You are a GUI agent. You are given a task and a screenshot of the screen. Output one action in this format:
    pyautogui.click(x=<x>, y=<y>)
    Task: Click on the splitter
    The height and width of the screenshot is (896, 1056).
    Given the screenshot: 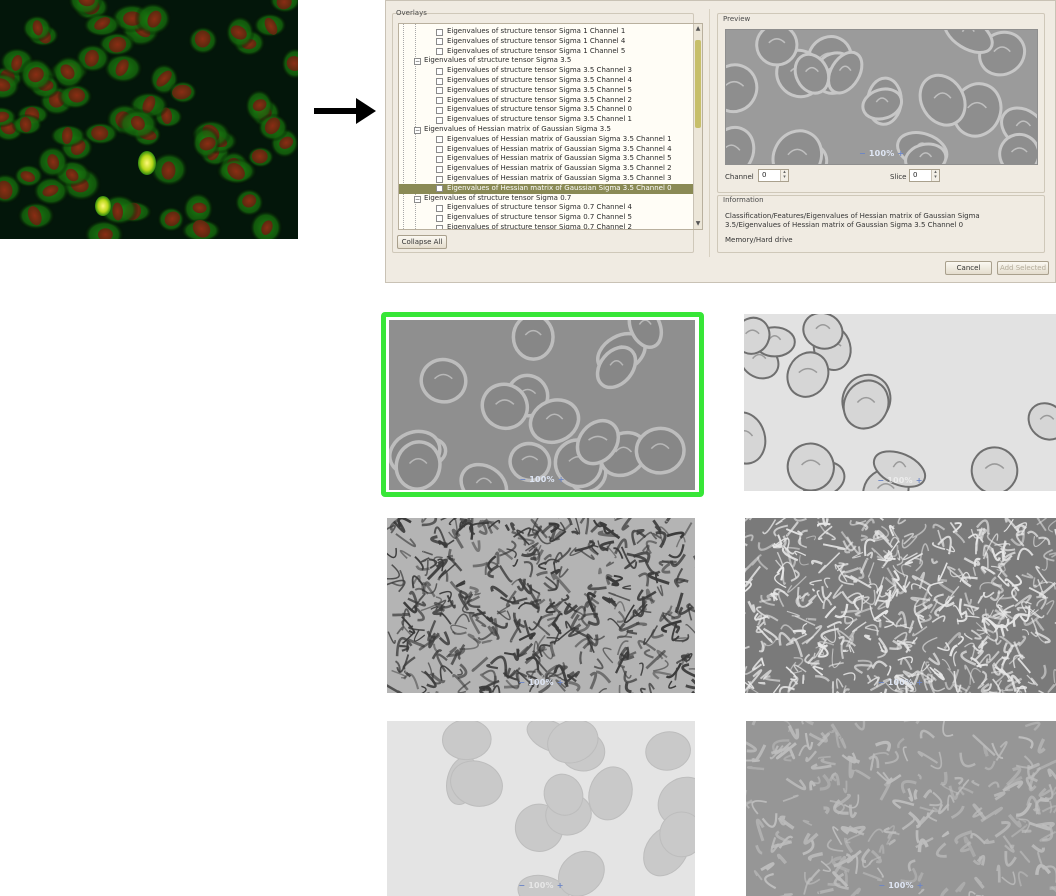 What is the action you would take?
    pyautogui.click(x=709, y=133)
    